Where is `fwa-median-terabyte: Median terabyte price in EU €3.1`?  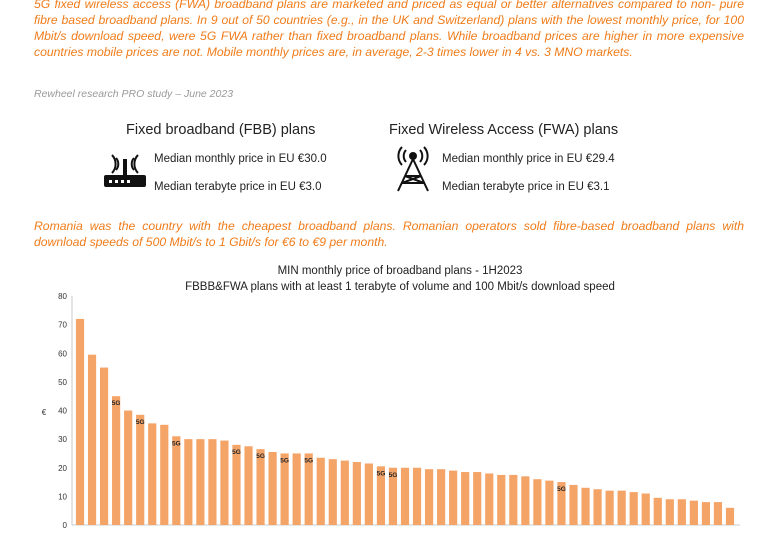 fwa-median-terabyte: Median terabyte price in EU €3.1 is located at coordinates (526, 187).